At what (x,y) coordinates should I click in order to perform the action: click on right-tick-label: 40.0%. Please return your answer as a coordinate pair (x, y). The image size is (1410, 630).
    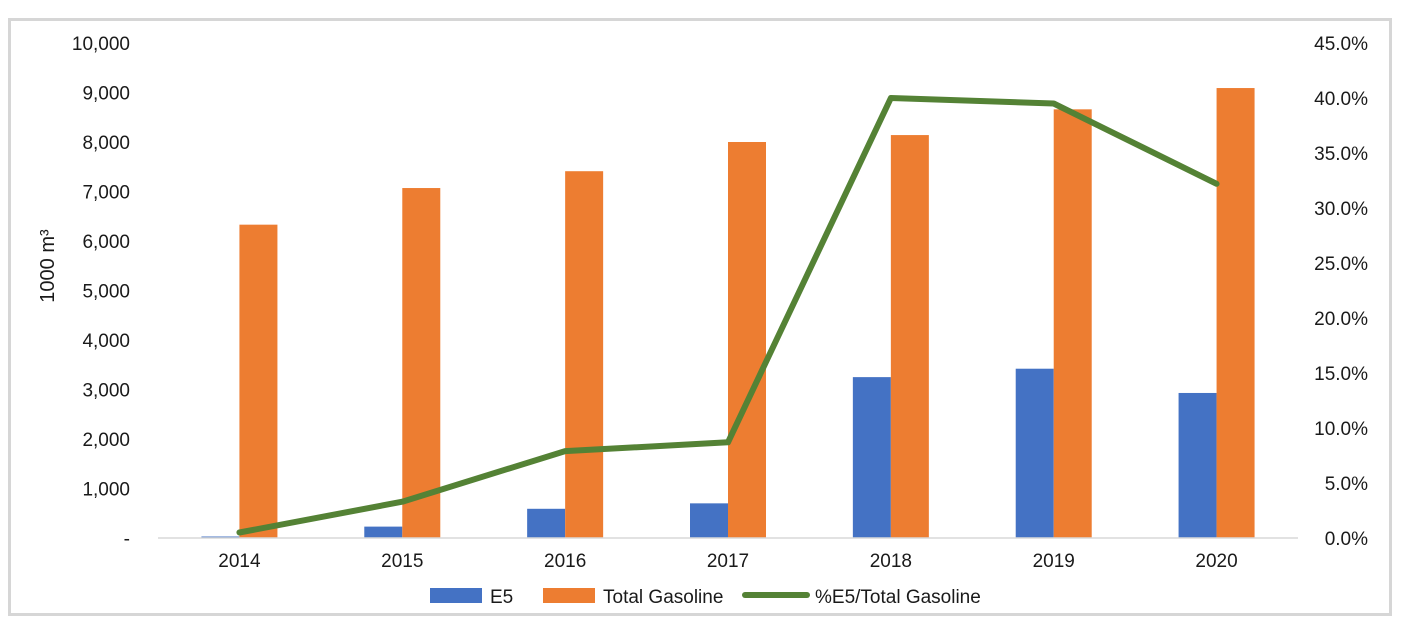
    Looking at the image, I should click on (1341, 99).